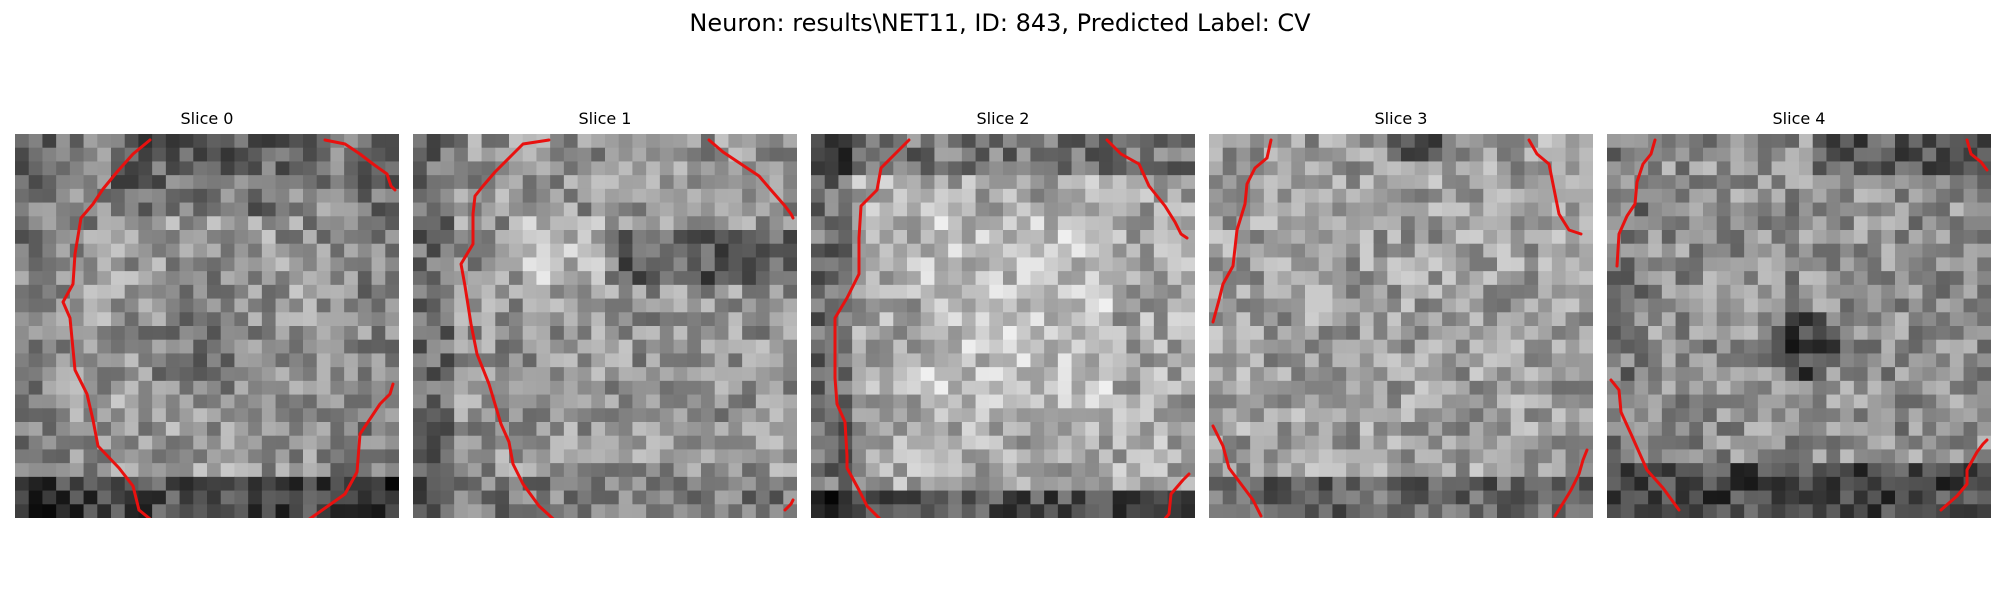 The height and width of the screenshot is (600, 2000). I want to click on contour-line-0b, so click(266, 450).